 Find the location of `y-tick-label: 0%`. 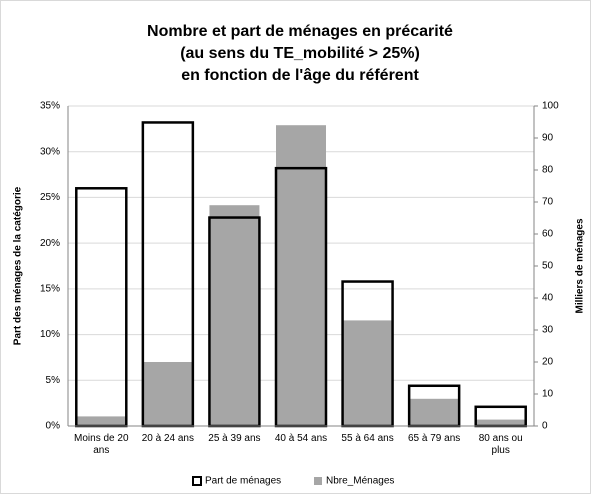

y-tick-label: 0% is located at coordinates (53, 426).